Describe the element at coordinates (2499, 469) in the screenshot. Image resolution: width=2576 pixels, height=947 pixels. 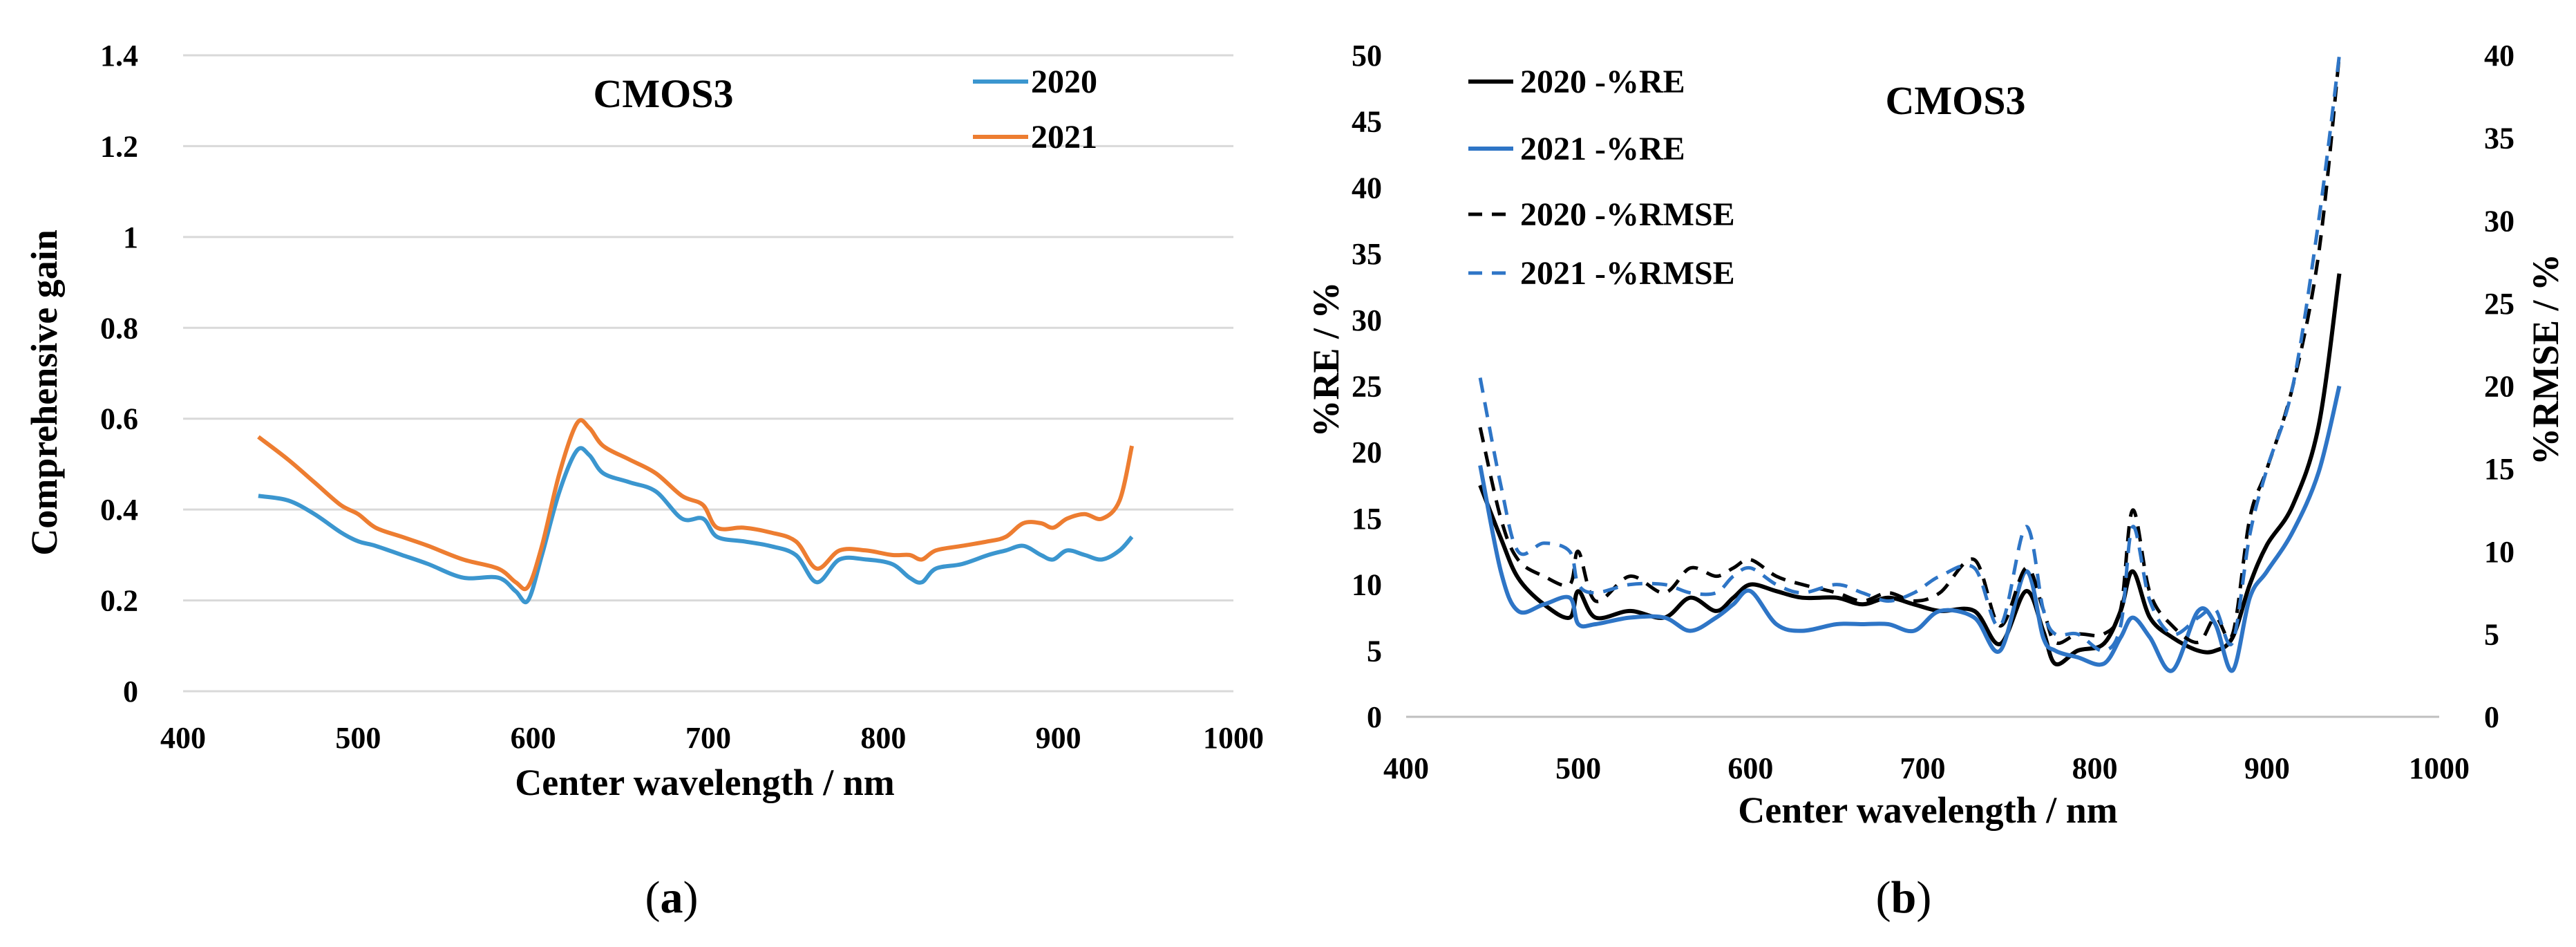
I see `b-y2-tick-label: 15` at that location.